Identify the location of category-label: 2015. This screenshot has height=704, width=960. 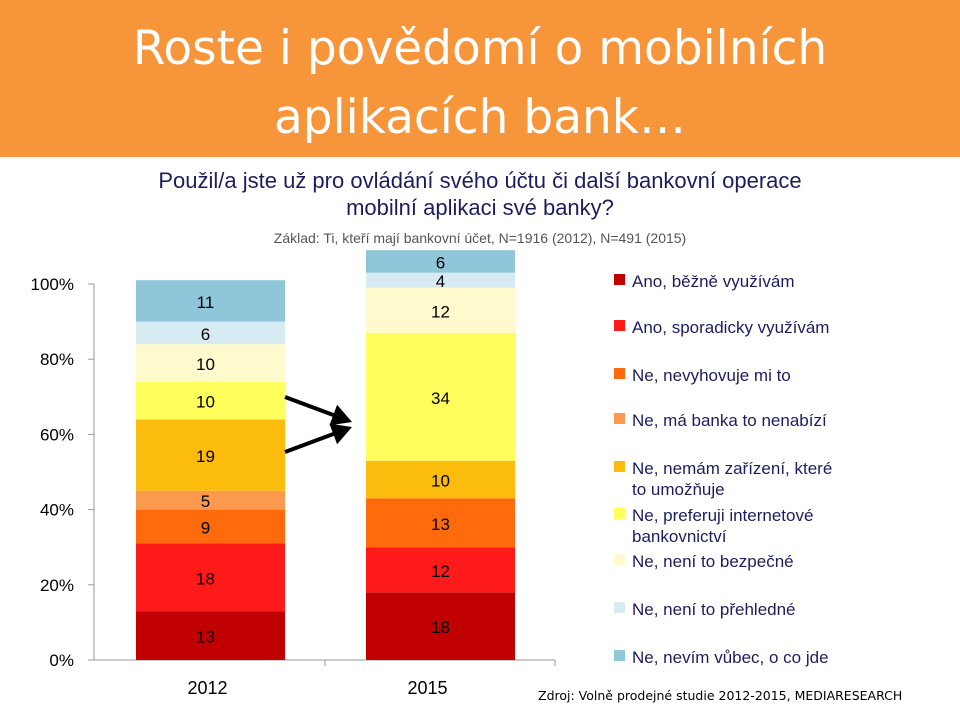
(427, 688).